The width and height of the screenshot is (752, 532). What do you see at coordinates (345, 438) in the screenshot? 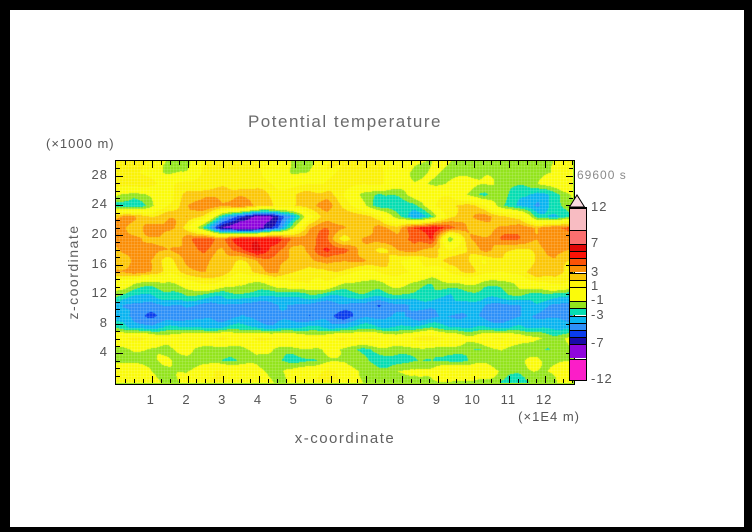
I see `x-axis-title: x-coordinate` at bounding box center [345, 438].